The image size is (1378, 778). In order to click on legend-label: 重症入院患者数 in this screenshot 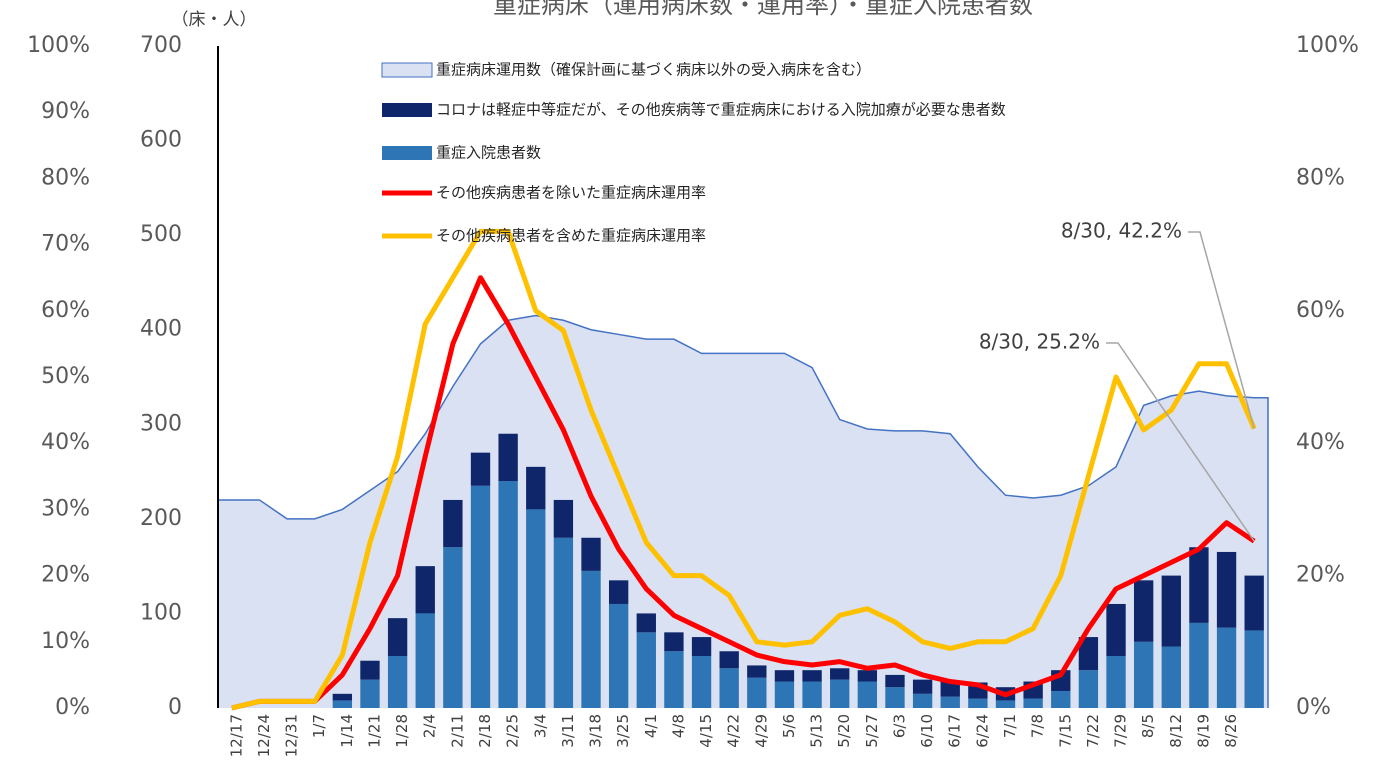, I will do `click(488, 153)`.